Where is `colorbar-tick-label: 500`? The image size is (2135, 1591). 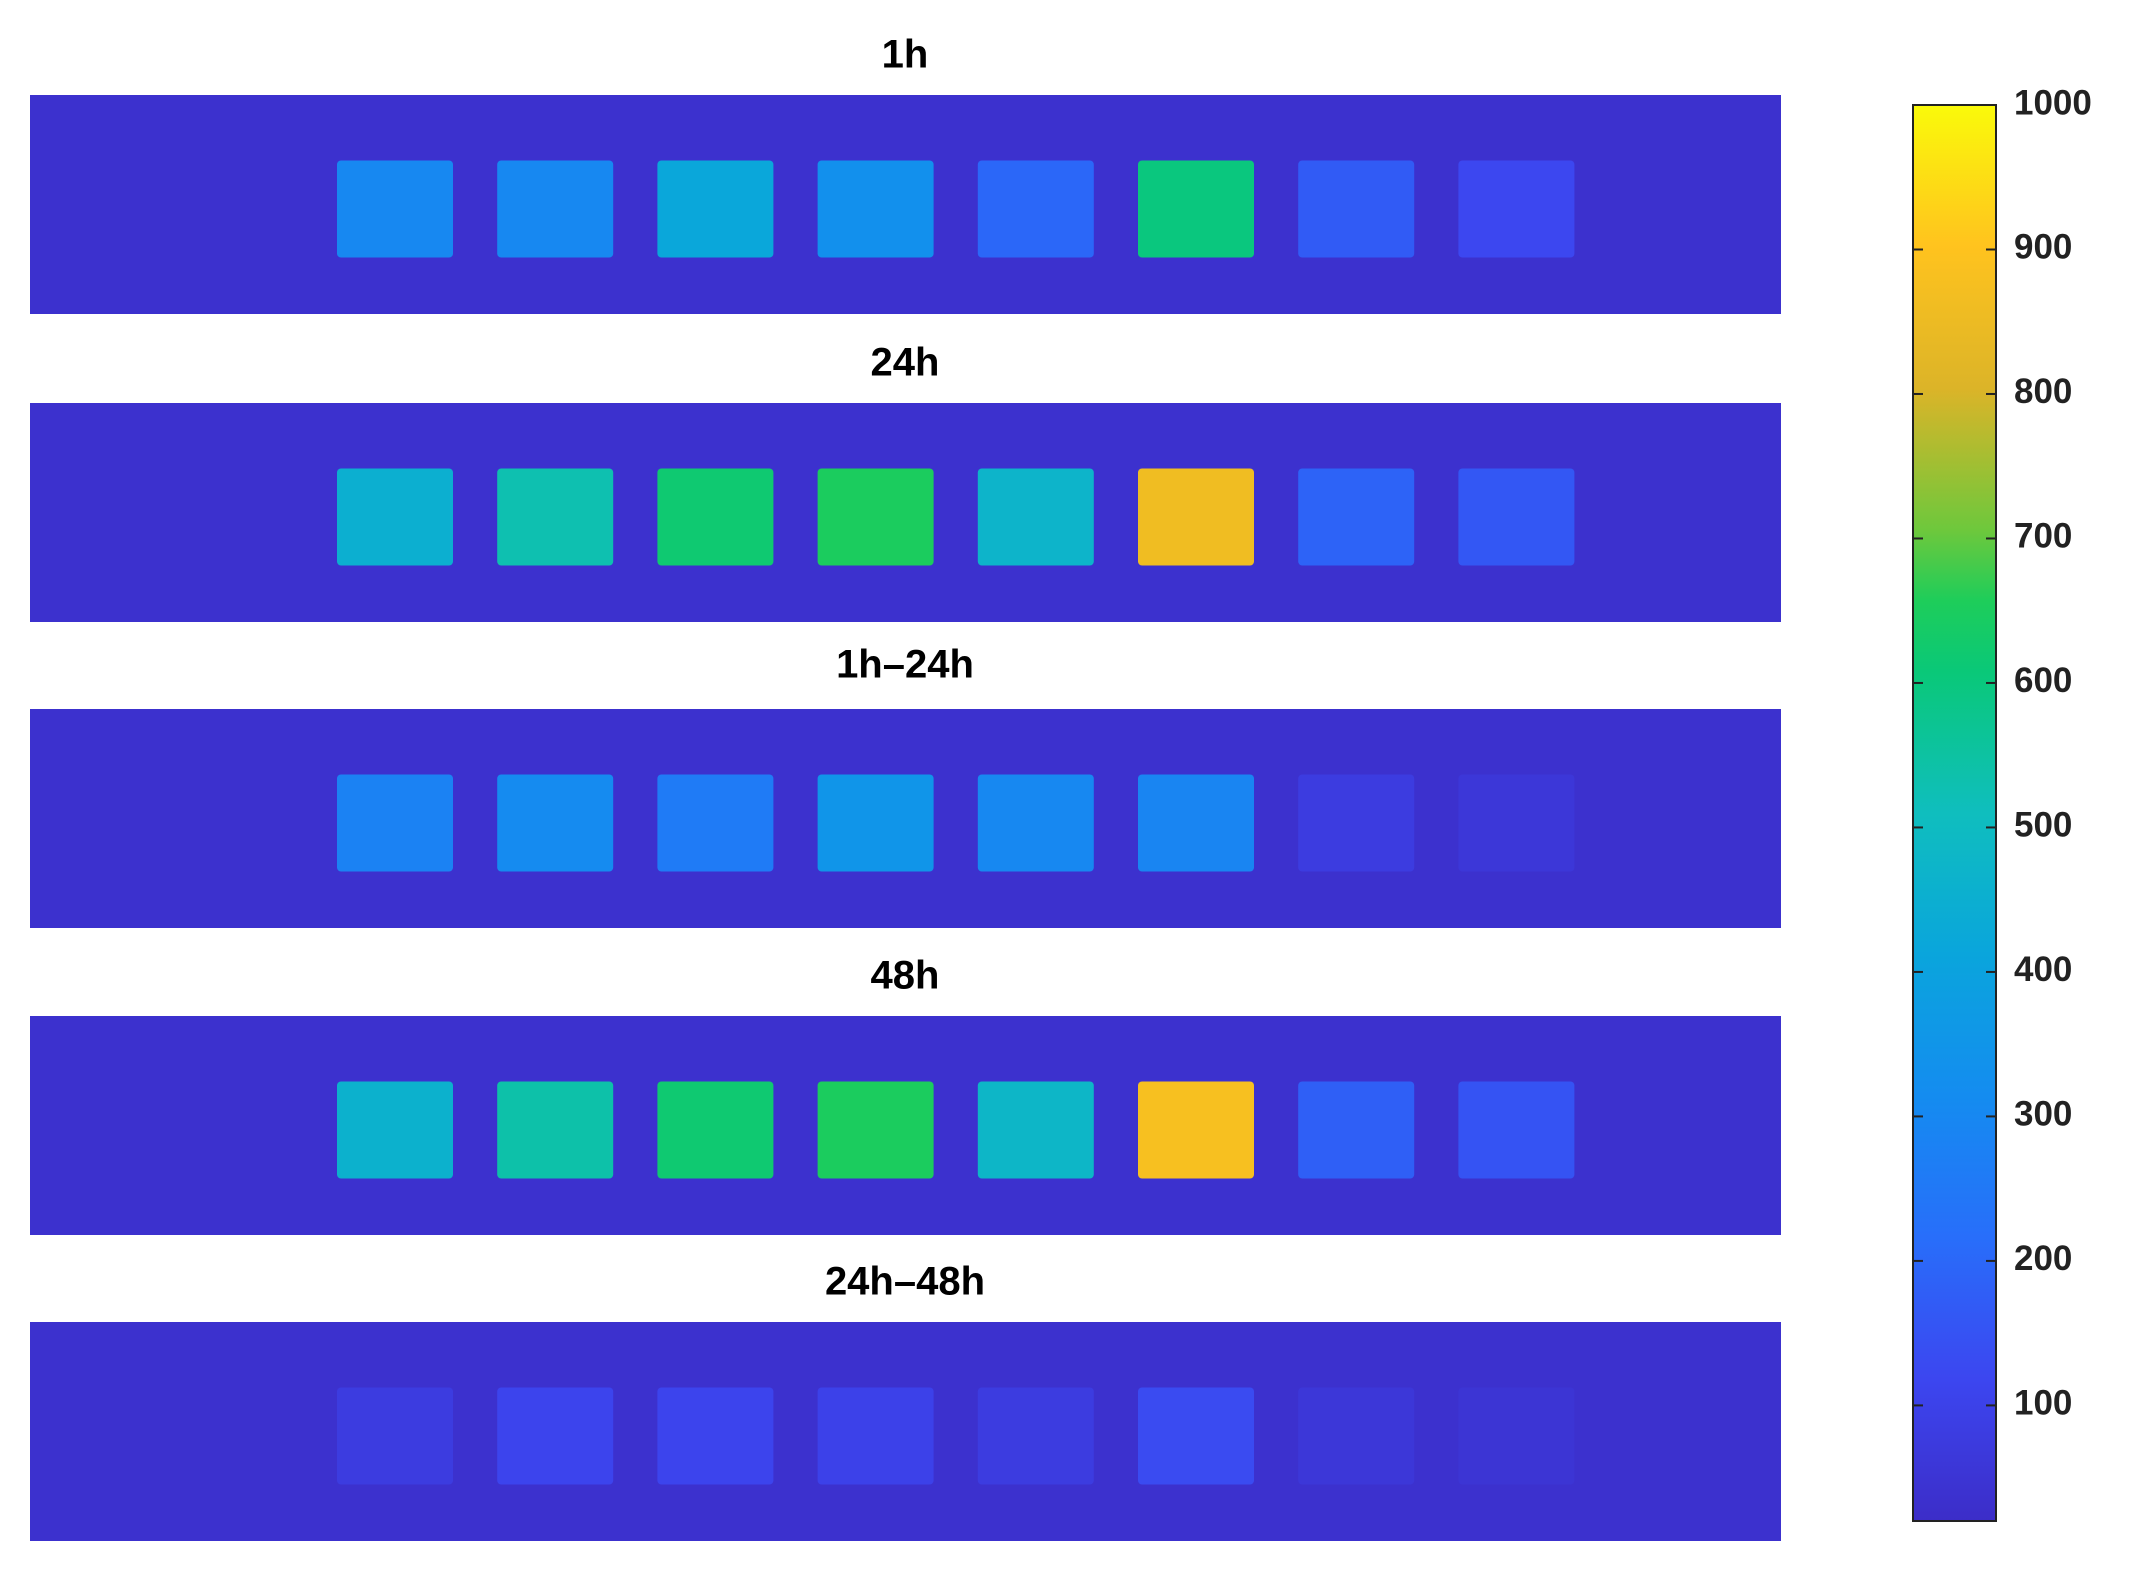
colorbar-tick-label: 500 is located at coordinates (2043, 825).